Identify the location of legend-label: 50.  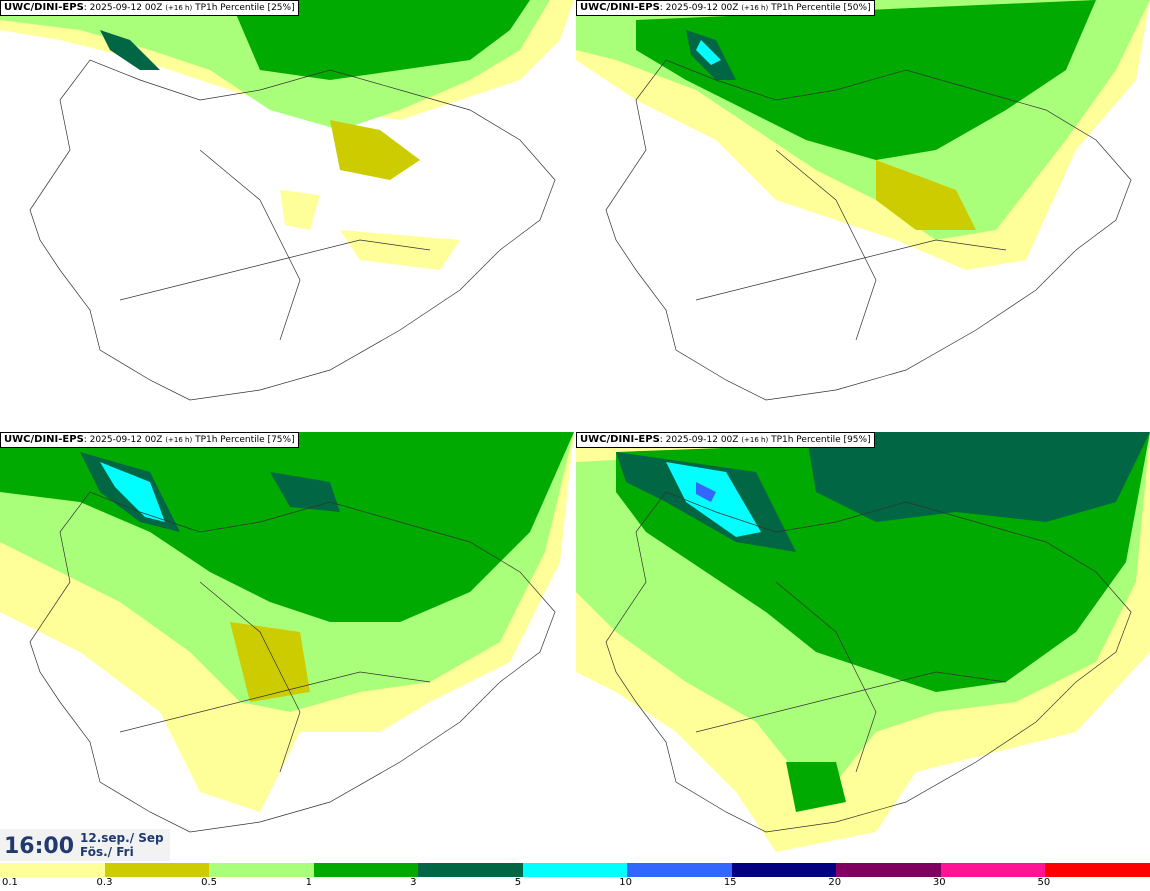
(1044, 882).